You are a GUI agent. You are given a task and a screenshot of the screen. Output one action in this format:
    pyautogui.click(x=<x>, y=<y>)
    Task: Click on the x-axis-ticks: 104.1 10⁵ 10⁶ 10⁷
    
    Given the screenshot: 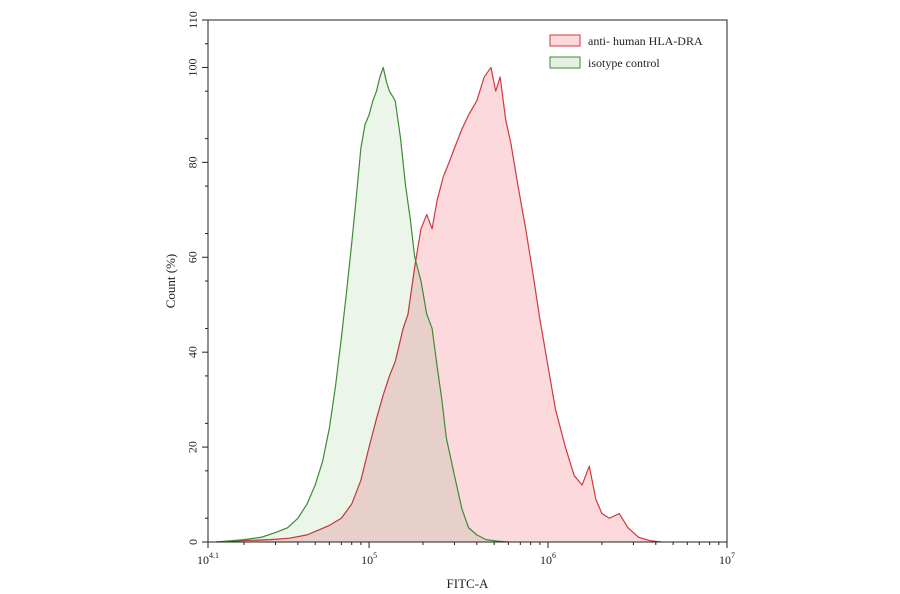 What is the action you would take?
    pyautogui.click(x=466, y=554)
    